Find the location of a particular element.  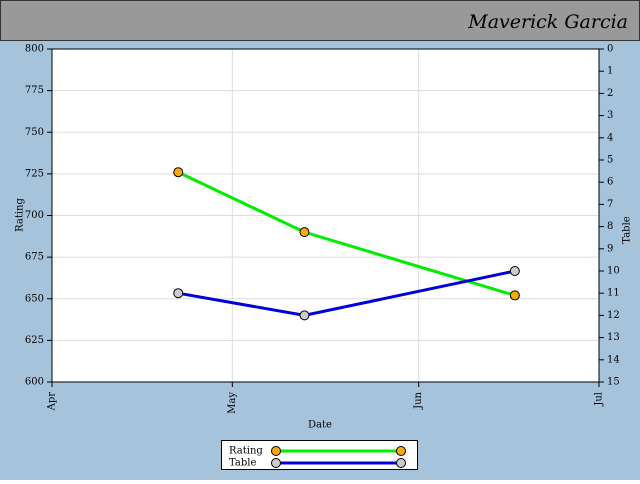

y-tick-label: 700 is located at coordinates (34, 215).